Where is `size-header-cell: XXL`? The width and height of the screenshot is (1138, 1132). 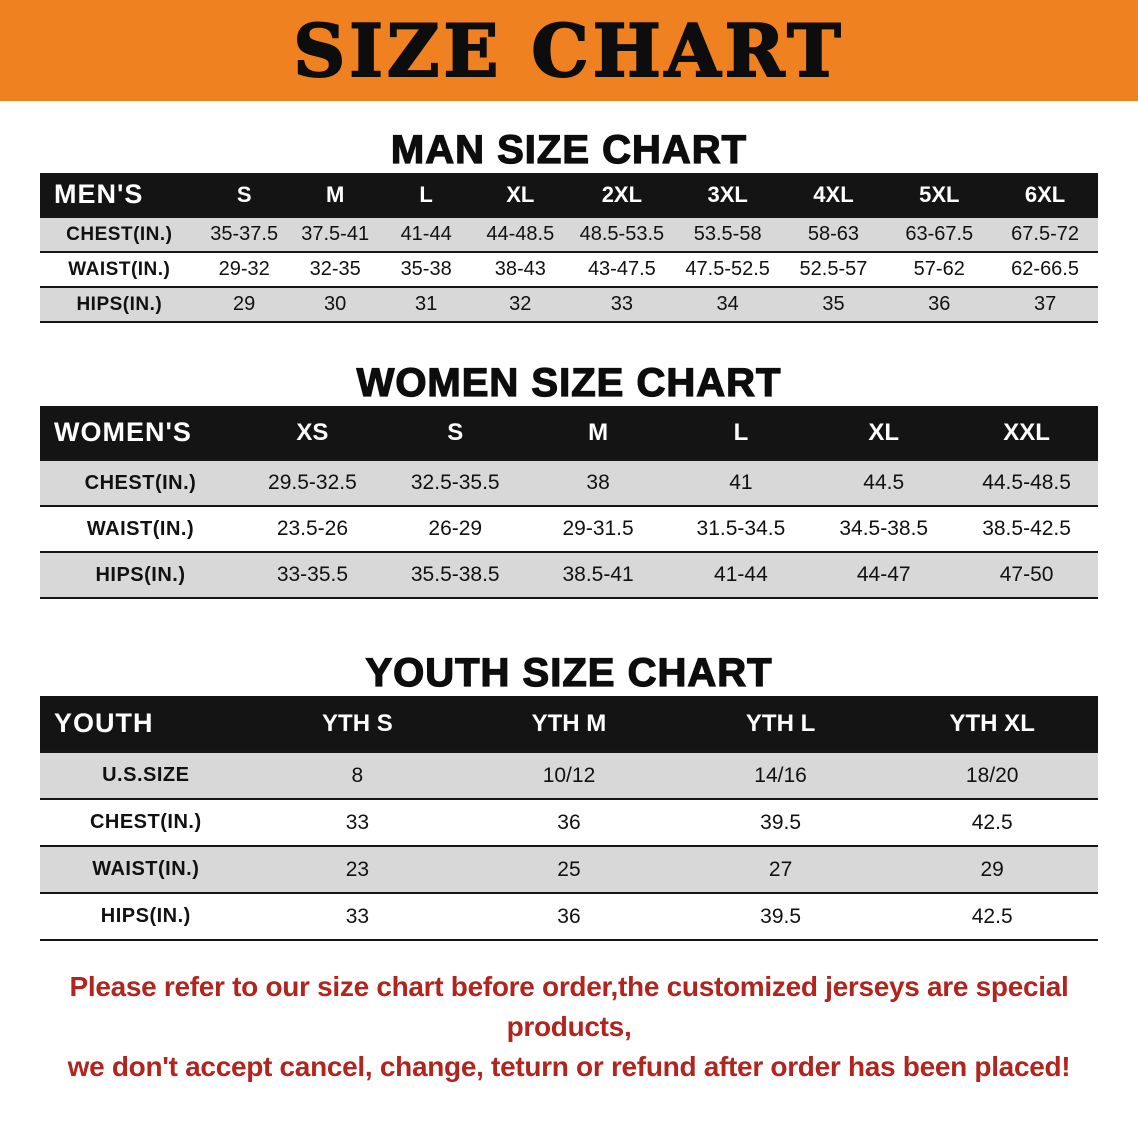 size-header-cell: XXL is located at coordinates (1026, 432).